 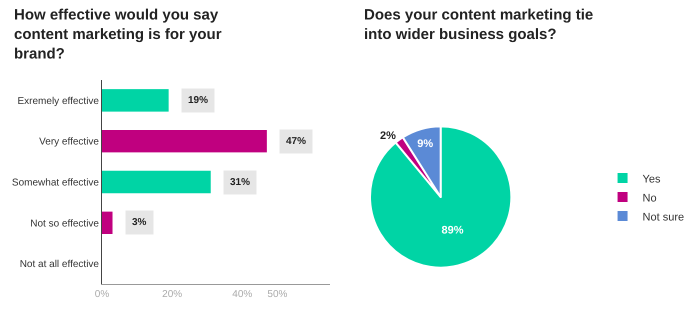 I want to click on data-label: 31%, so click(x=240, y=182).